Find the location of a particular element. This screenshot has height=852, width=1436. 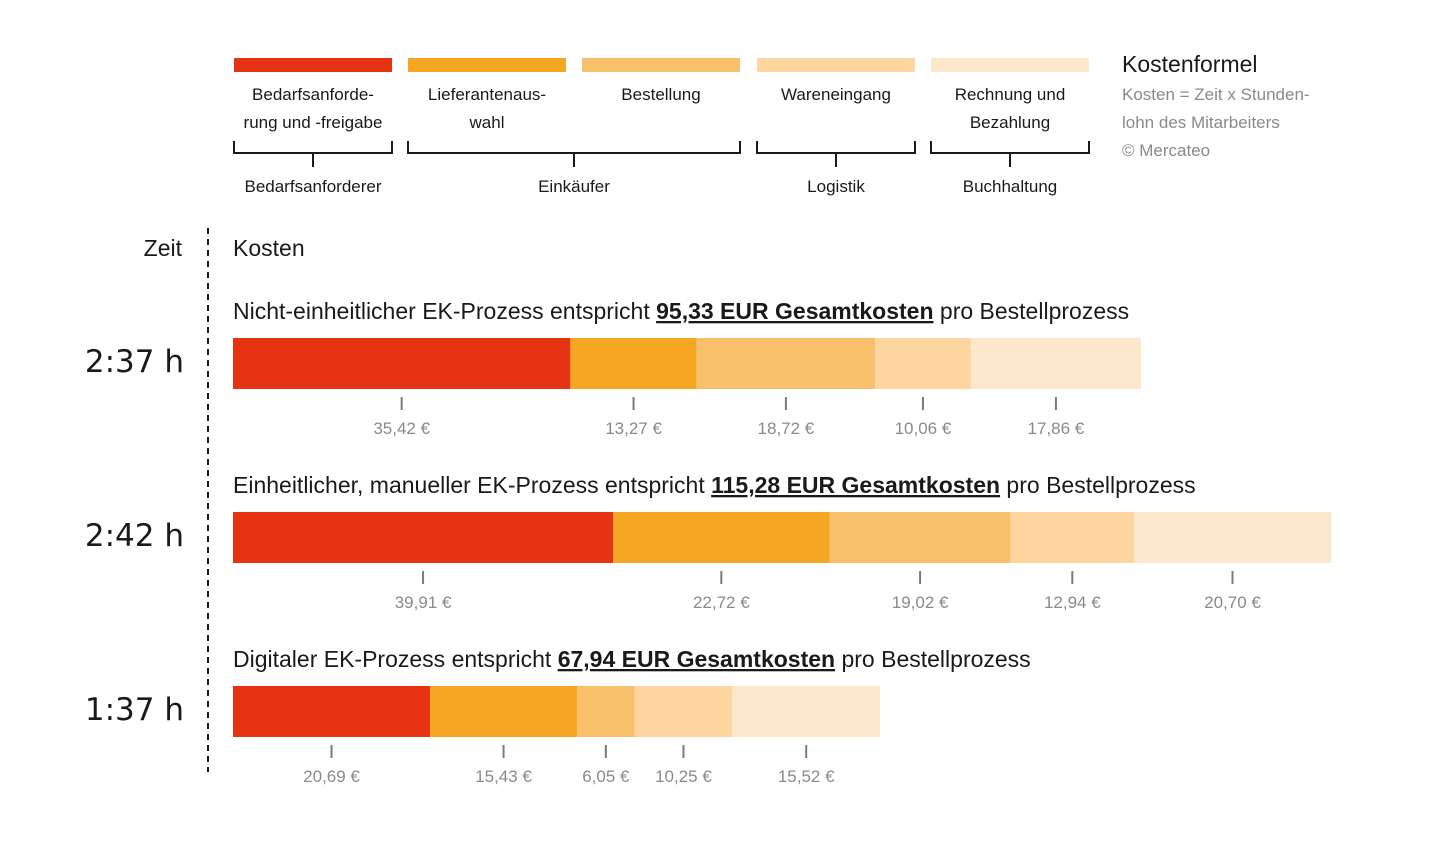

time-label-3: 1:37 h is located at coordinates (134, 710).